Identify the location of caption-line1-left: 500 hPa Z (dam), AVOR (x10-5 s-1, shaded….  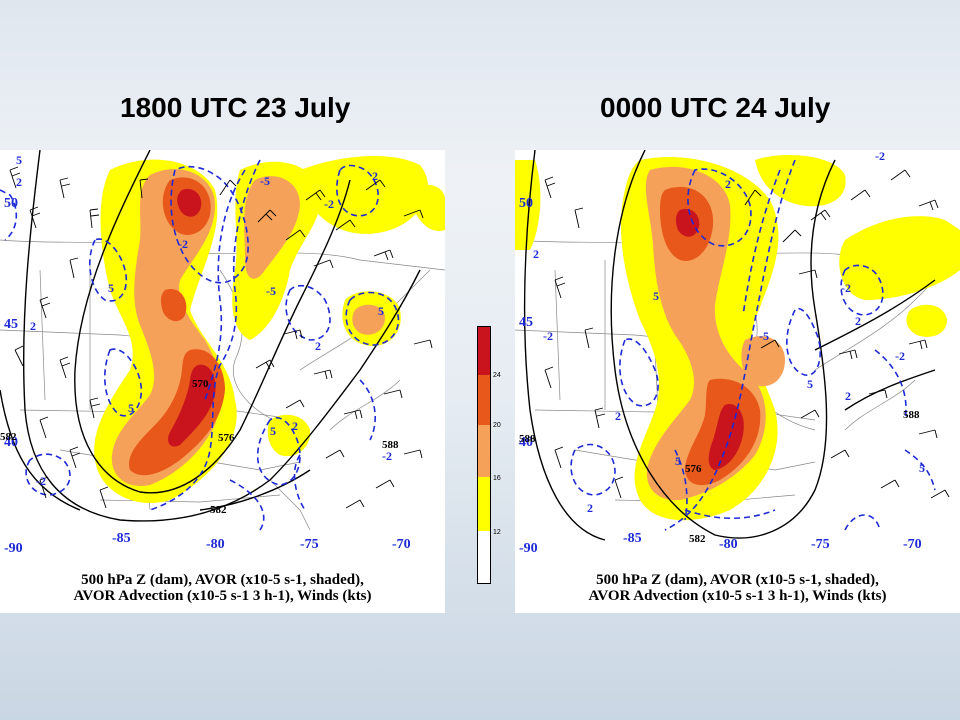
(222, 580).